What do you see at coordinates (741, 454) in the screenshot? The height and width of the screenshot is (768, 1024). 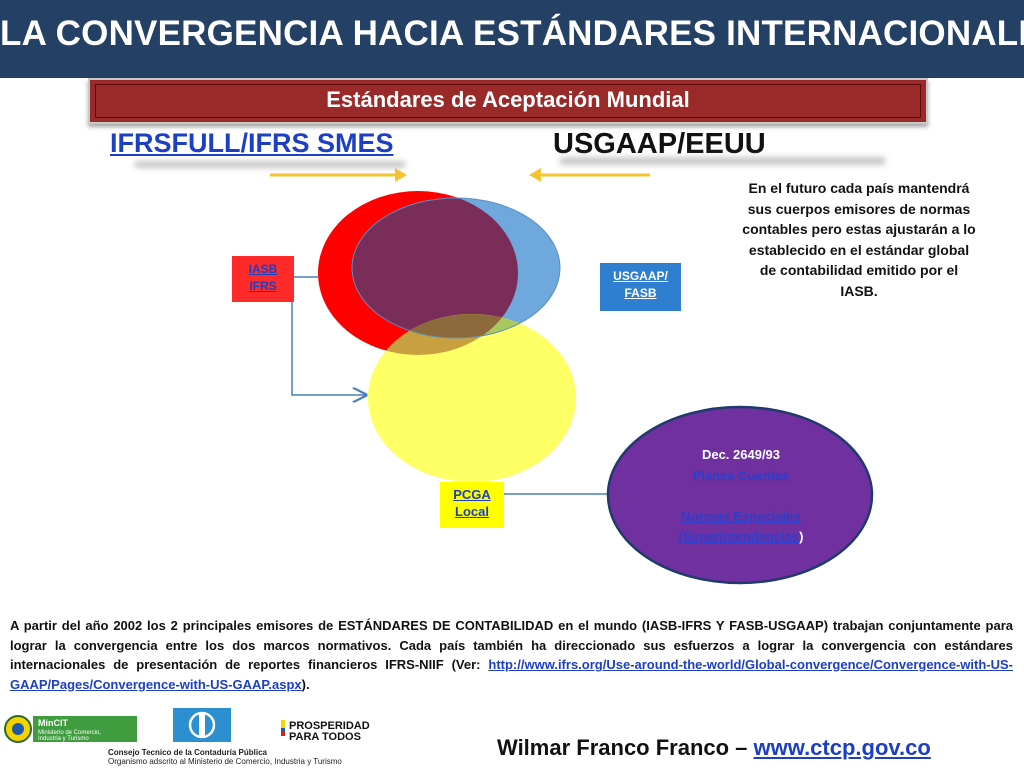 I see `decree-number: Dec. 2649/93` at bounding box center [741, 454].